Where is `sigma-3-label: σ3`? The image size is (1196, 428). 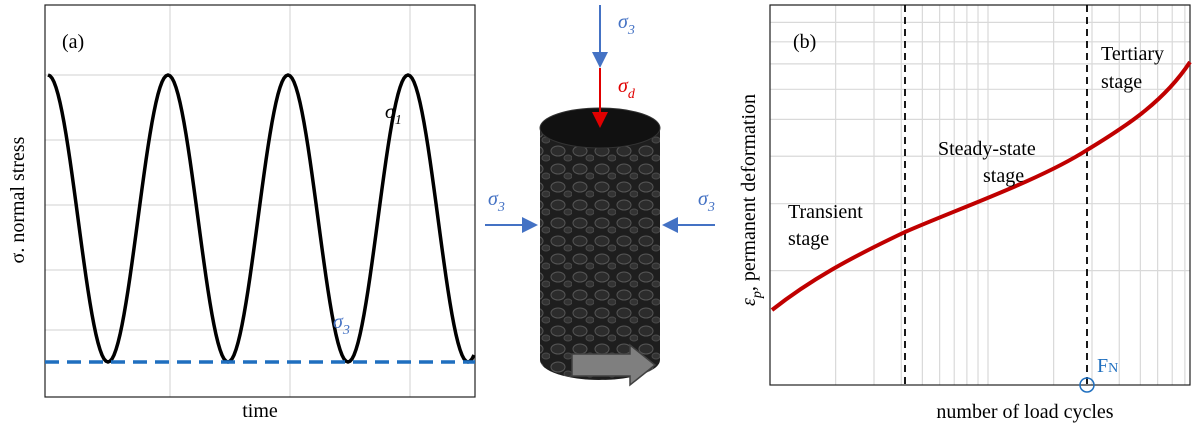 sigma-3-label: σ3 is located at coordinates (341, 324).